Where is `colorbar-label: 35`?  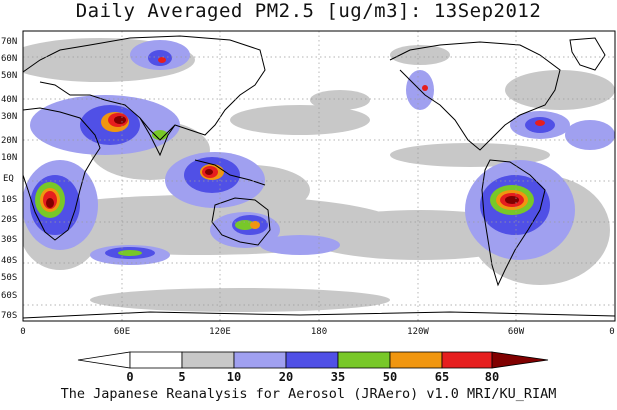
colorbar-label: 35 is located at coordinates (338, 377).